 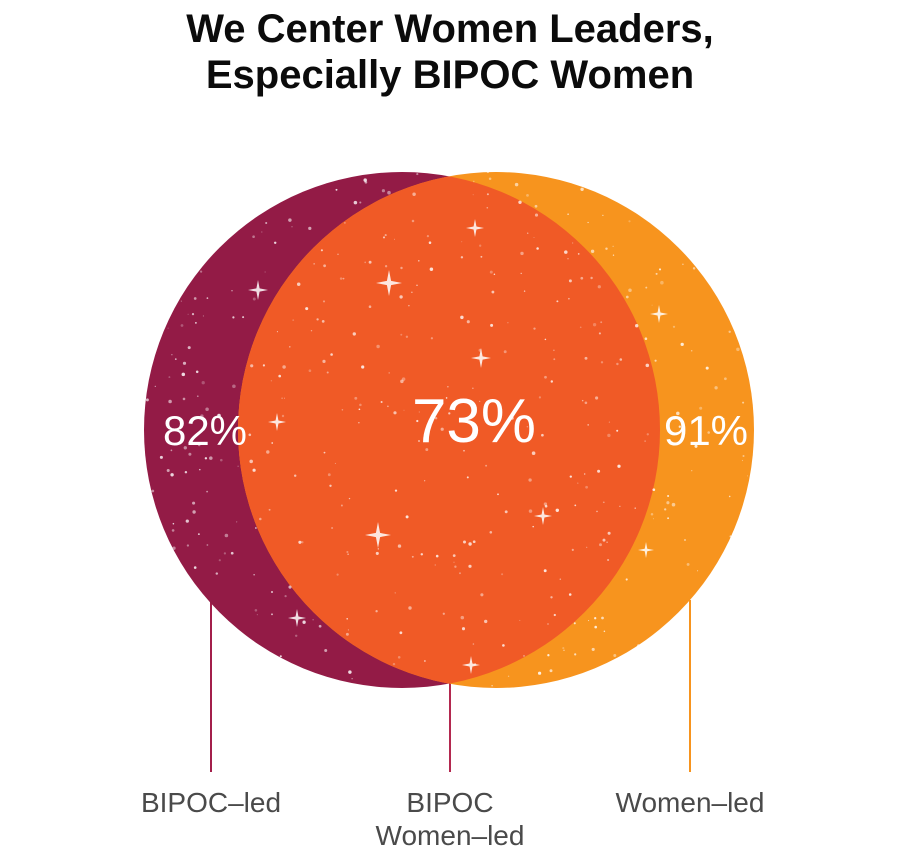 What do you see at coordinates (450, 802) in the screenshot?
I see `bipoc-women-led-label-line-1: BIPOC` at bounding box center [450, 802].